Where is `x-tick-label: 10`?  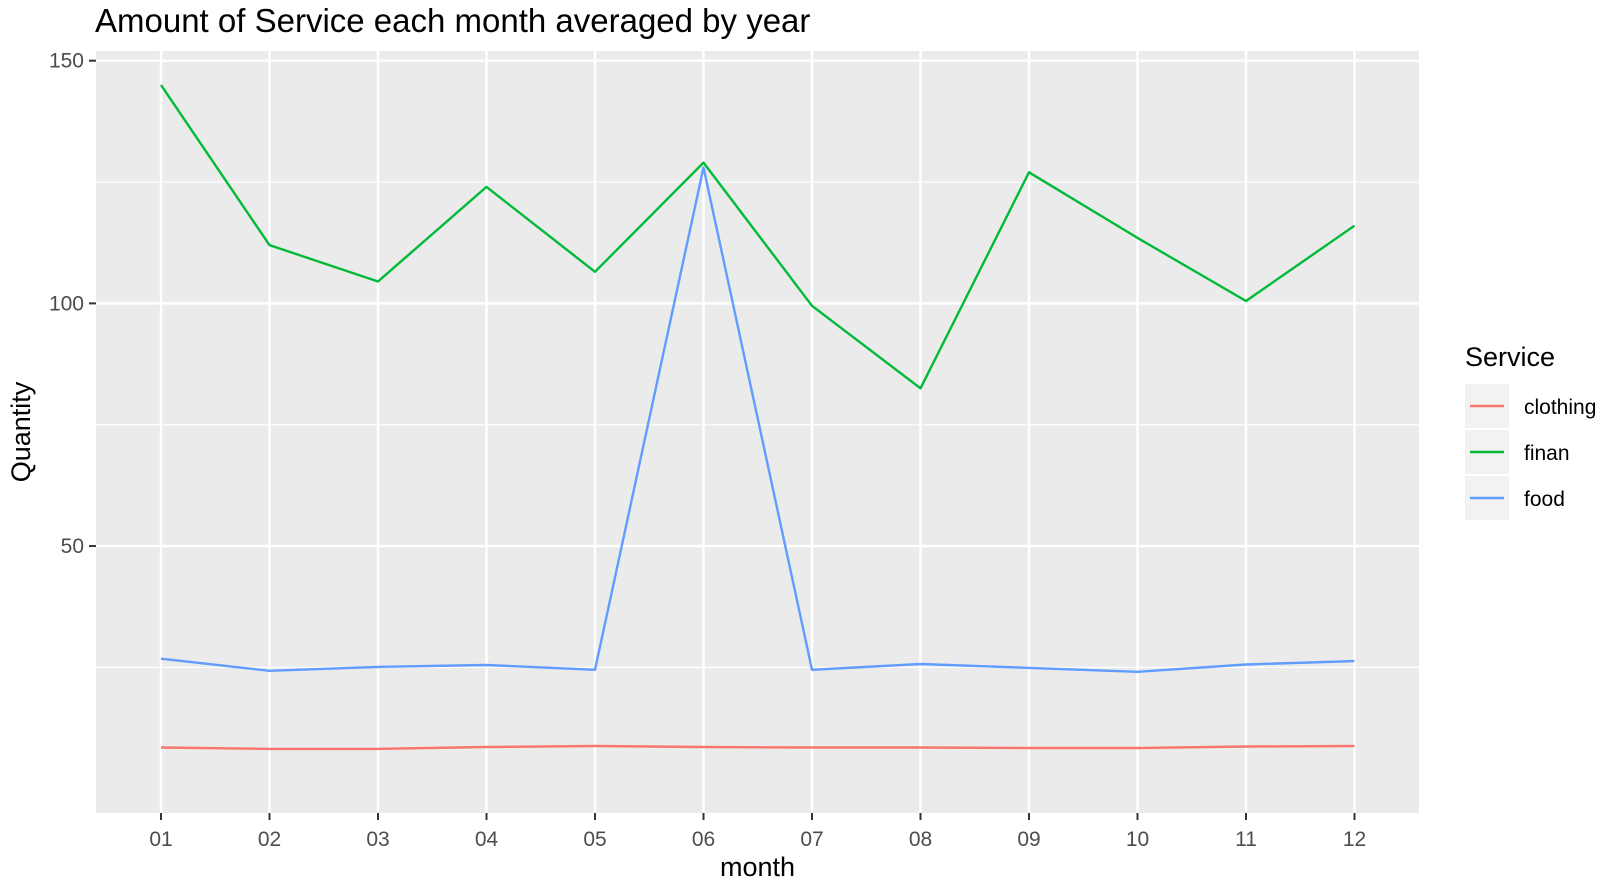
x-tick-label: 10 is located at coordinates (1137, 839).